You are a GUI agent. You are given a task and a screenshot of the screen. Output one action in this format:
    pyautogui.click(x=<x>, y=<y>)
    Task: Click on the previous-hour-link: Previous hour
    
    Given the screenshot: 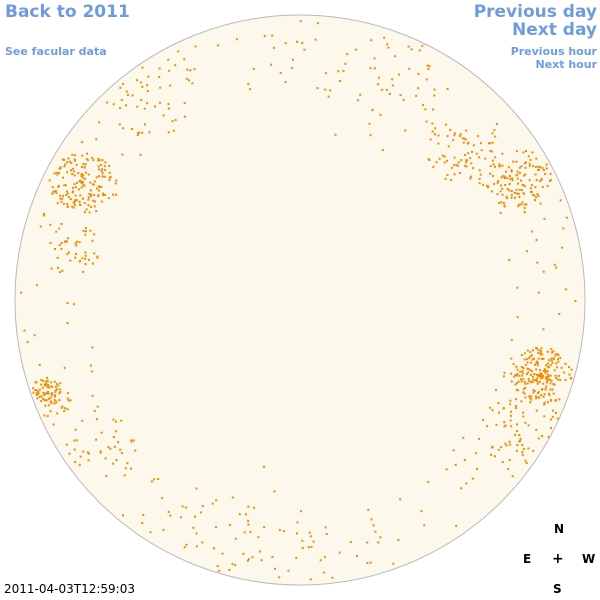 What is the action you would take?
    pyautogui.click(x=553, y=51)
    